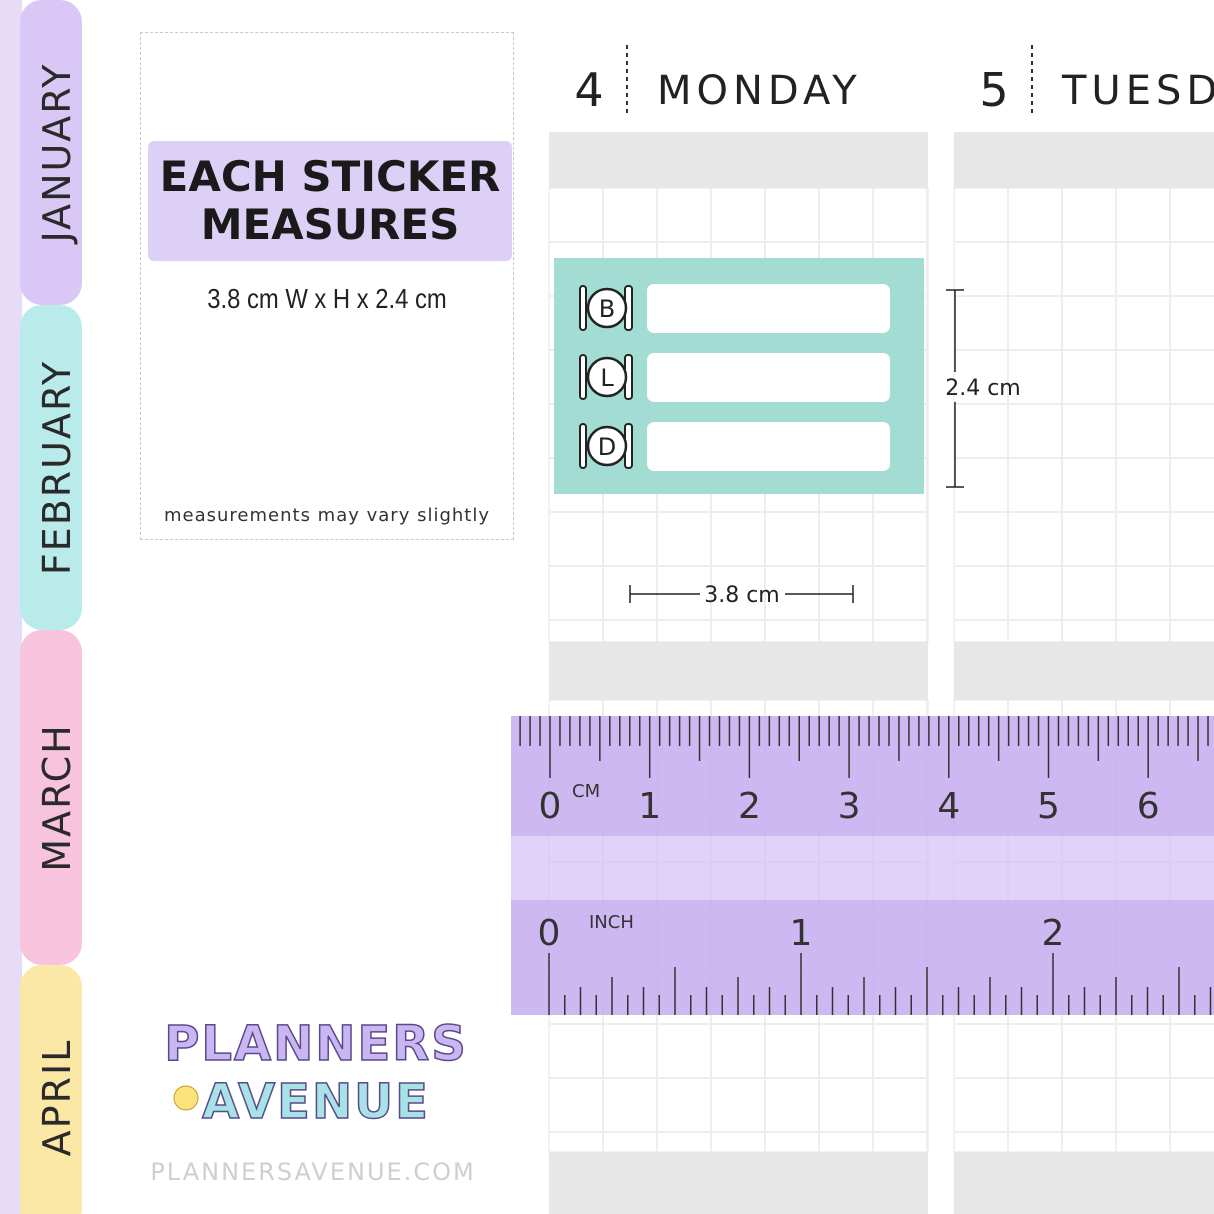 The width and height of the screenshot is (1214, 1214). Describe the element at coordinates (588, 90) in the screenshot. I see `day-number: 4` at that location.